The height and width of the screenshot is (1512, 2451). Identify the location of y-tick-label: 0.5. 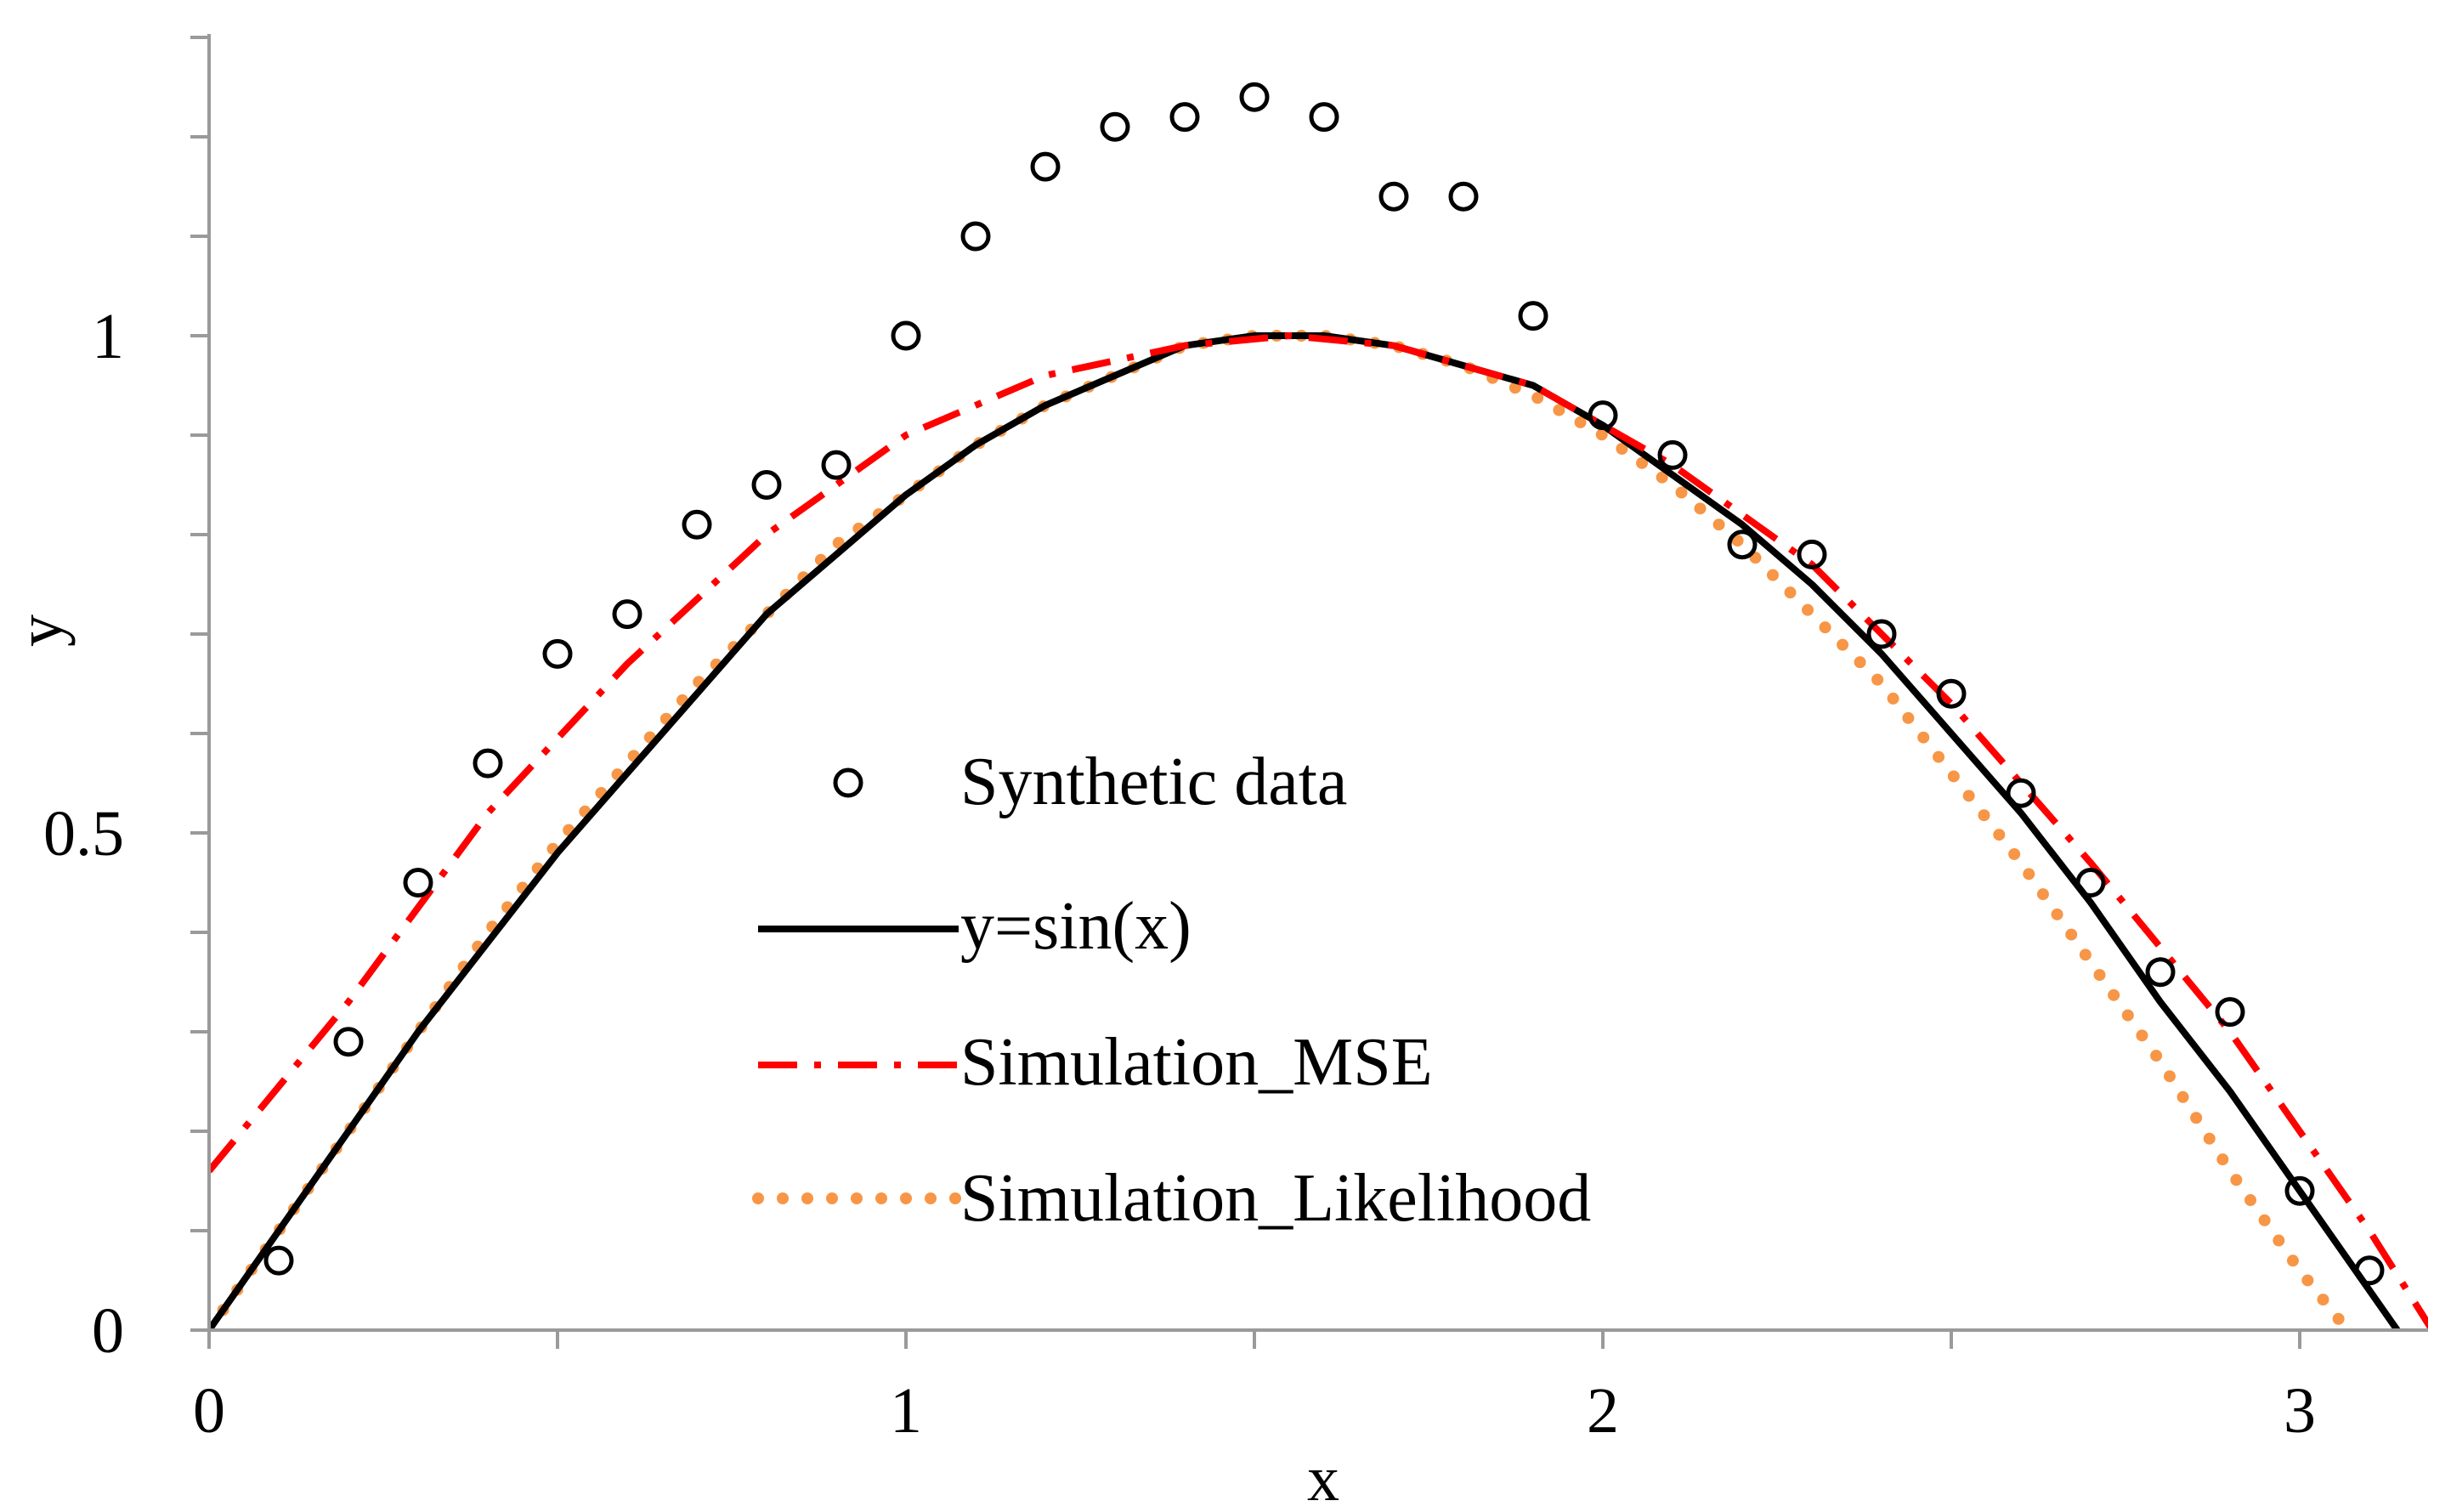
(83, 833).